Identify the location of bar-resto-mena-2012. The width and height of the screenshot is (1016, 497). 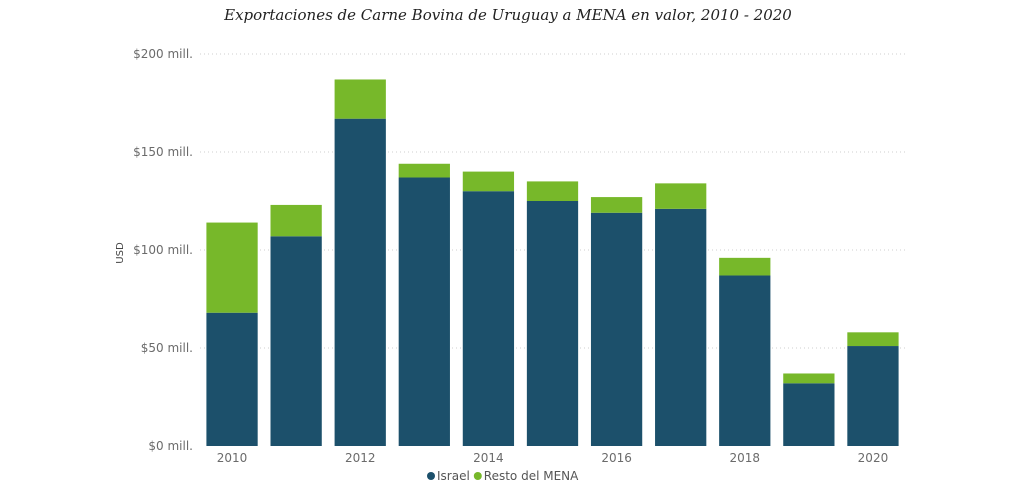
(360, 99).